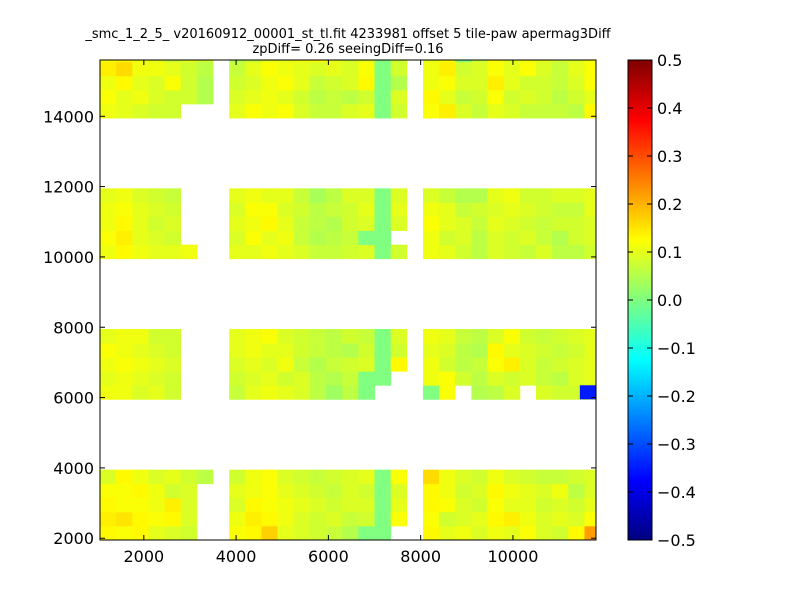  What do you see at coordinates (676, 444) in the screenshot?
I see `colorbar-tick-label: −0.3` at bounding box center [676, 444].